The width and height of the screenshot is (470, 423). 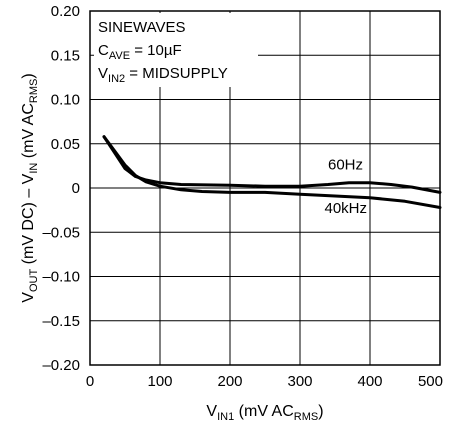 I want to click on x-tick-label: 300, so click(x=299, y=381).